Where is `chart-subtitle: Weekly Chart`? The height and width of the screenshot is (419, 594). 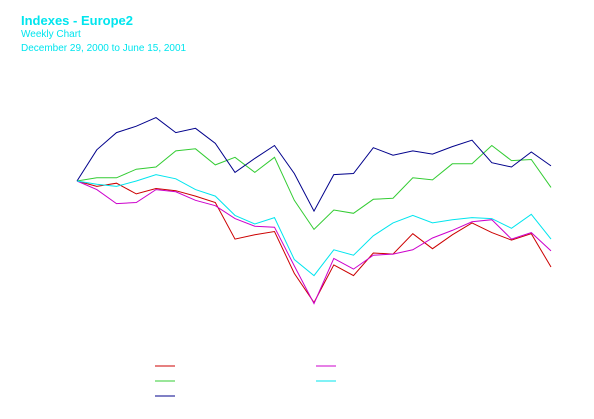 chart-subtitle: Weekly Chart is located at coordinates (51, 34).